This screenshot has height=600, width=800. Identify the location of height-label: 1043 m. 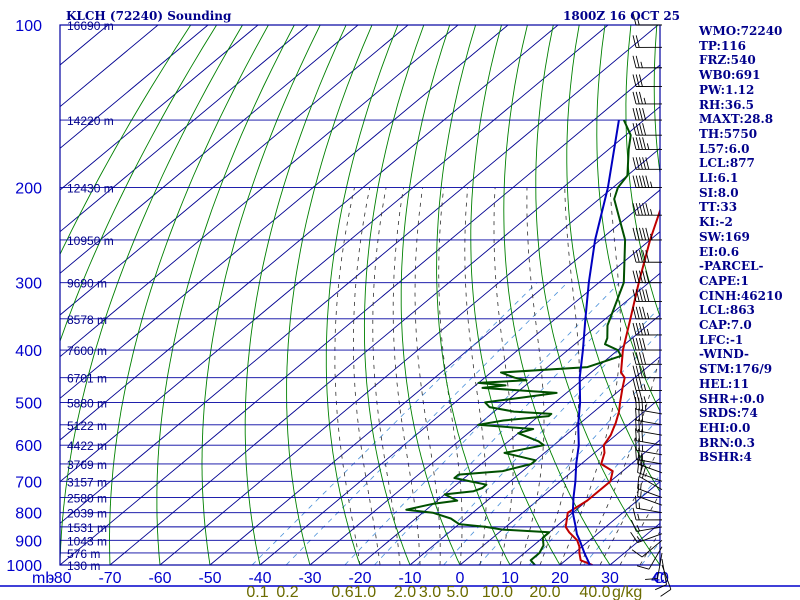
(87, 541).